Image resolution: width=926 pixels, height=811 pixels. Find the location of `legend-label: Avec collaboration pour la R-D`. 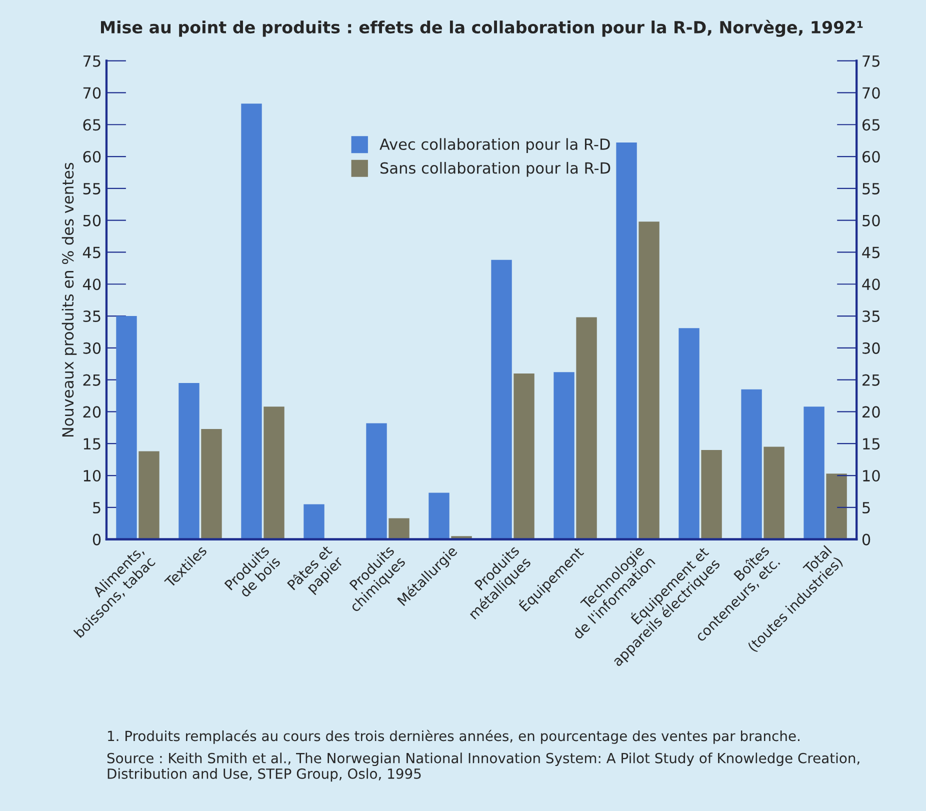

legend-label: Avec collaboration pour la R-D is located at coordinates (495, 145).